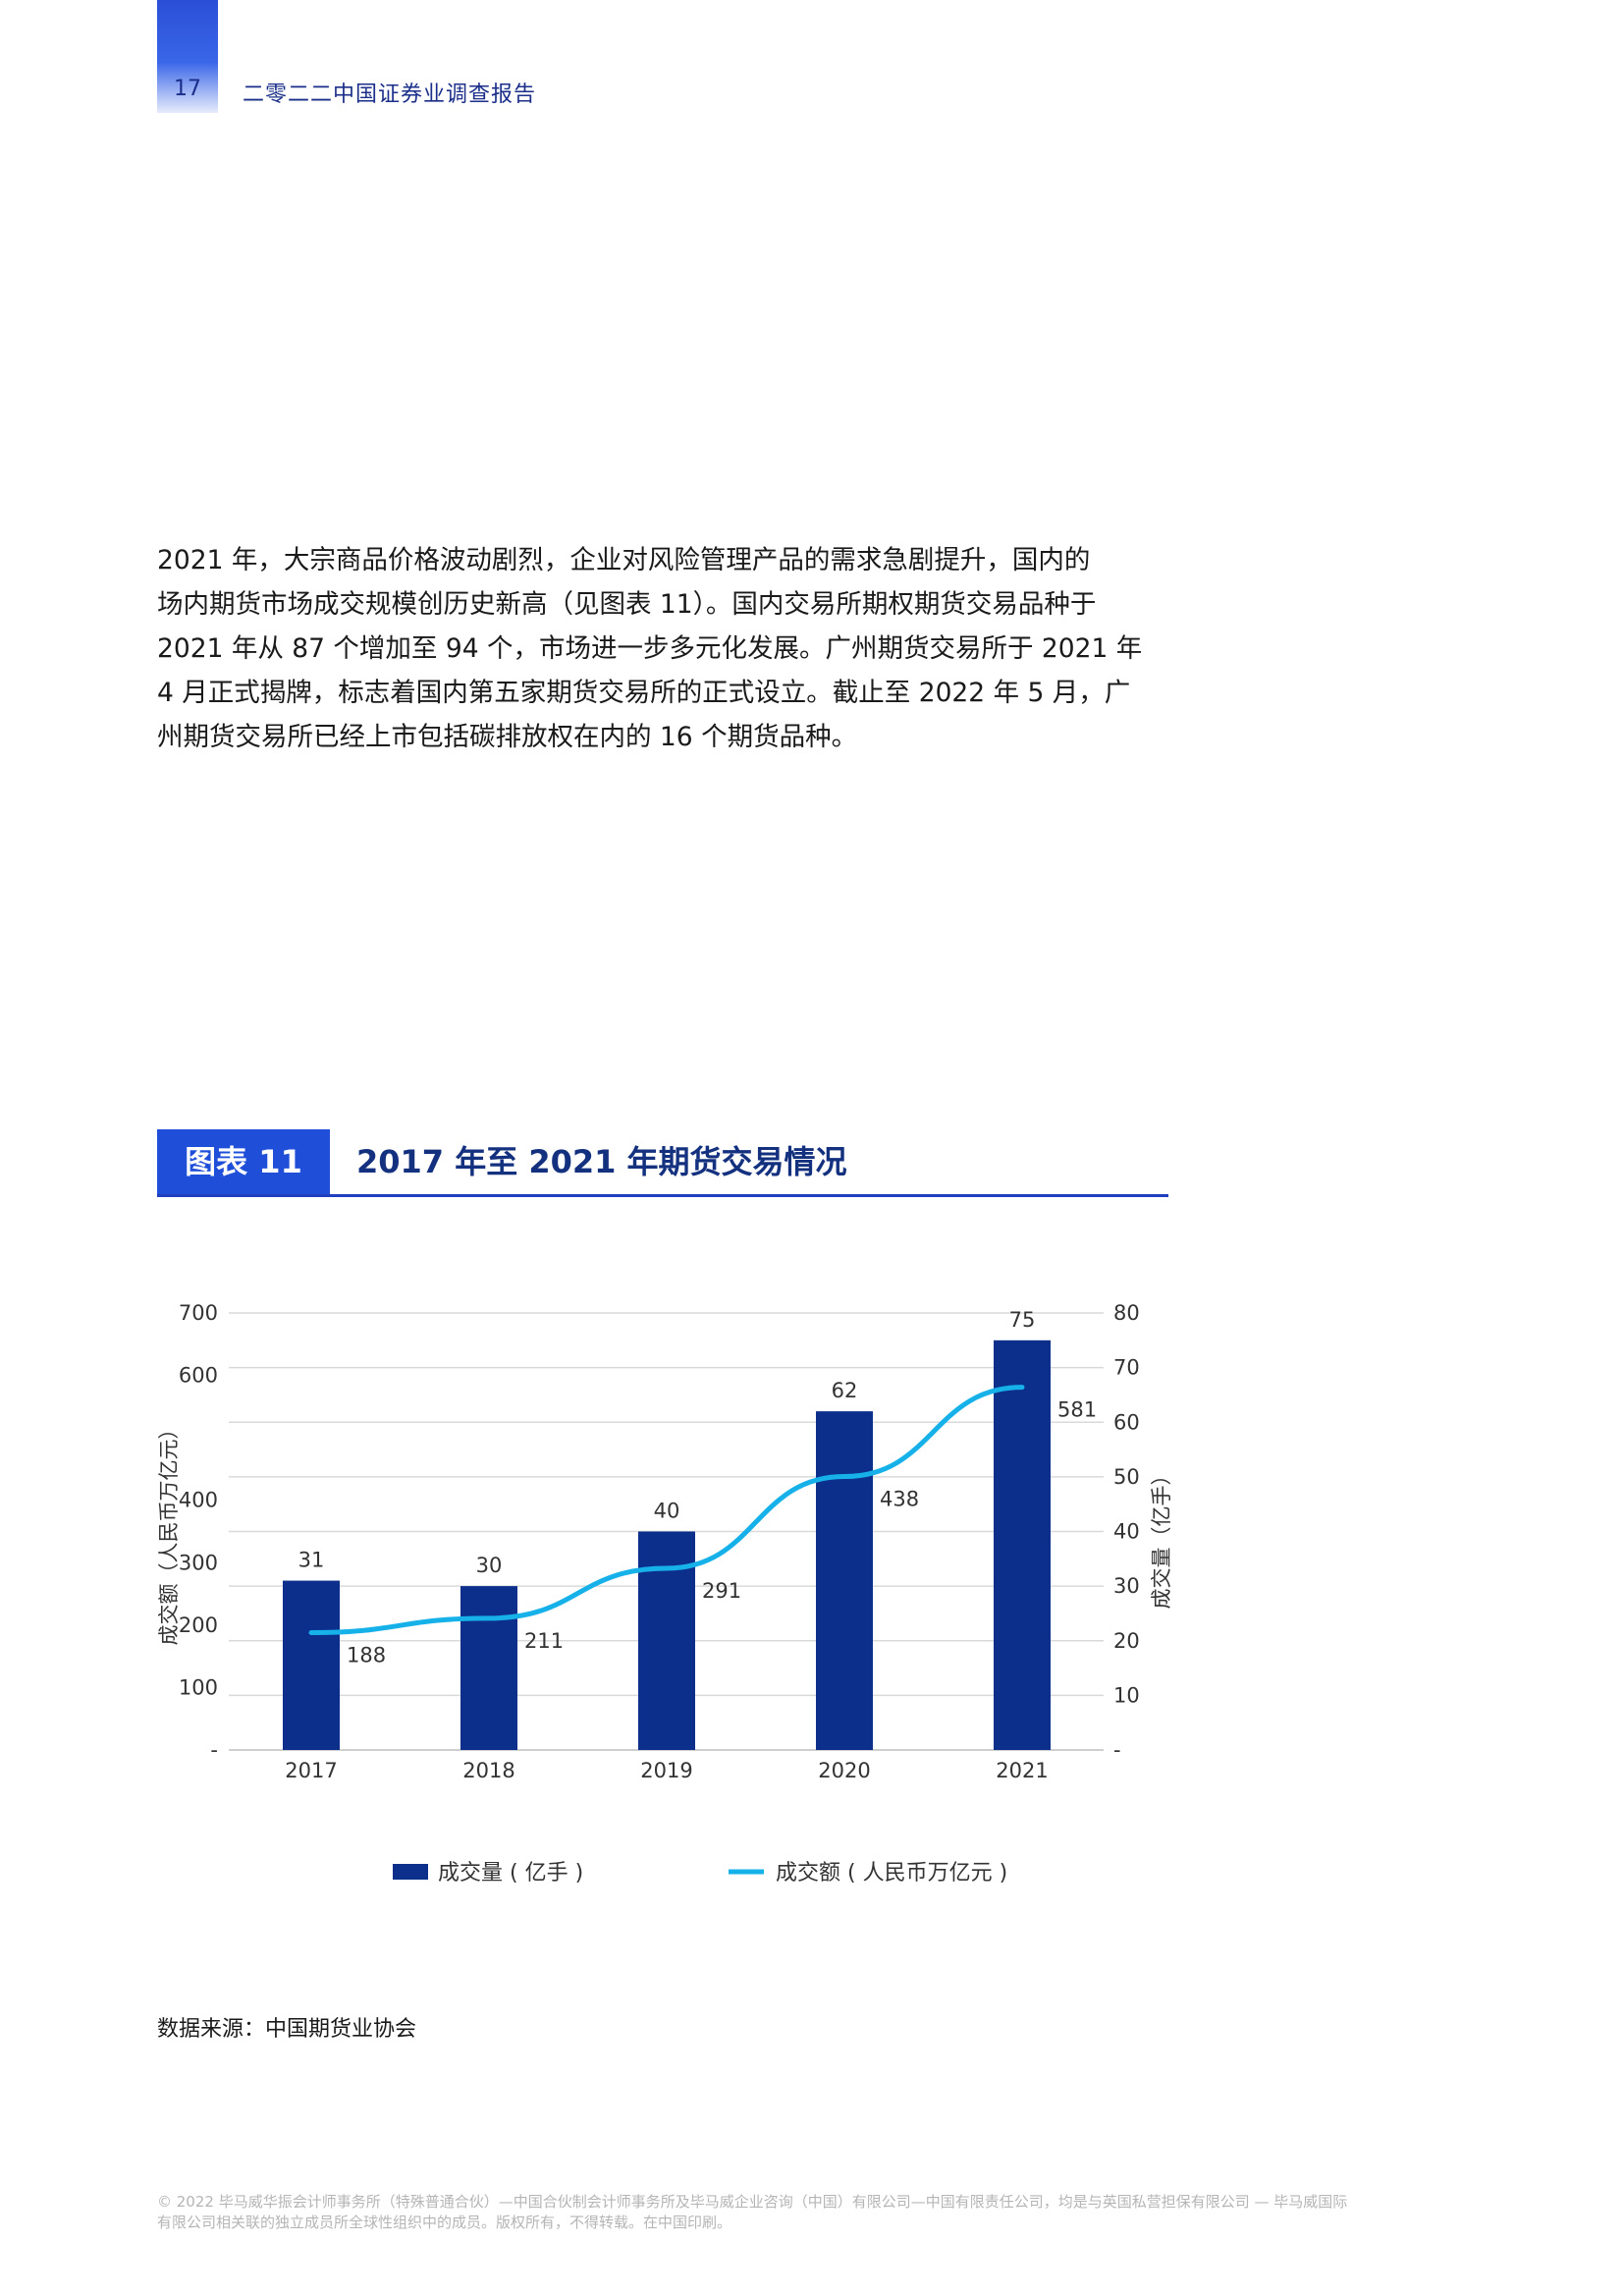 Image resolution: width=1623 pixels, height=2296 pixels. What do you see at coordinates (199, 1562) in the screenshot?
I see `left-axis-tick-label: 300` at bounding box center [199, 1562].